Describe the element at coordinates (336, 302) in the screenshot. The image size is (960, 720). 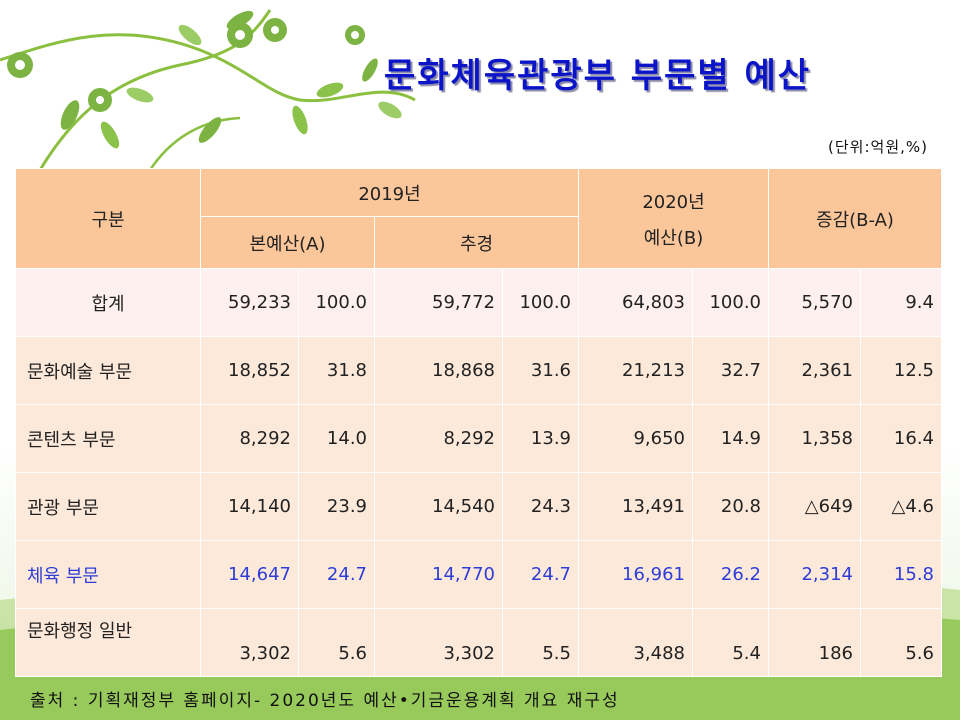
I see `cell-2019-main-share: 100.0` at that location.